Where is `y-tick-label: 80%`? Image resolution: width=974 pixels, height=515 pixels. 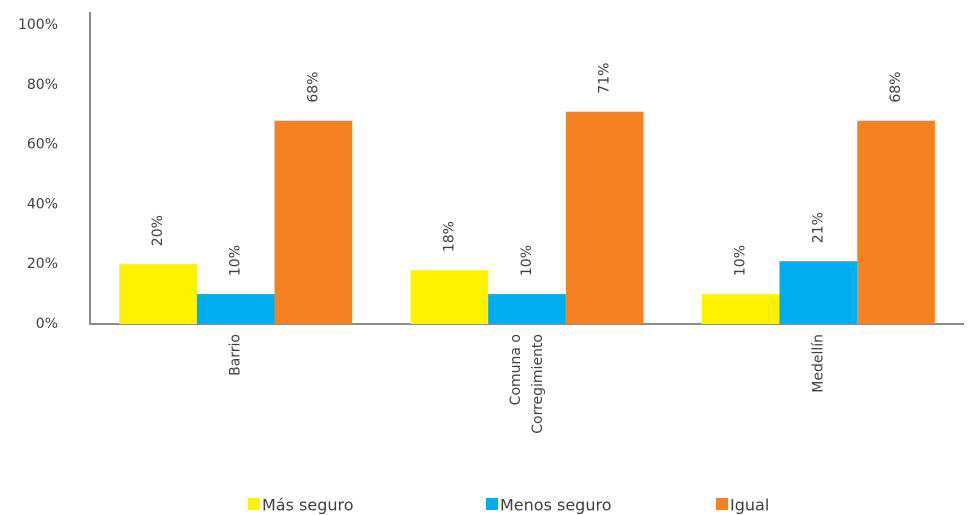 y-tick-label: 80% is located at coordinates (42, 85).